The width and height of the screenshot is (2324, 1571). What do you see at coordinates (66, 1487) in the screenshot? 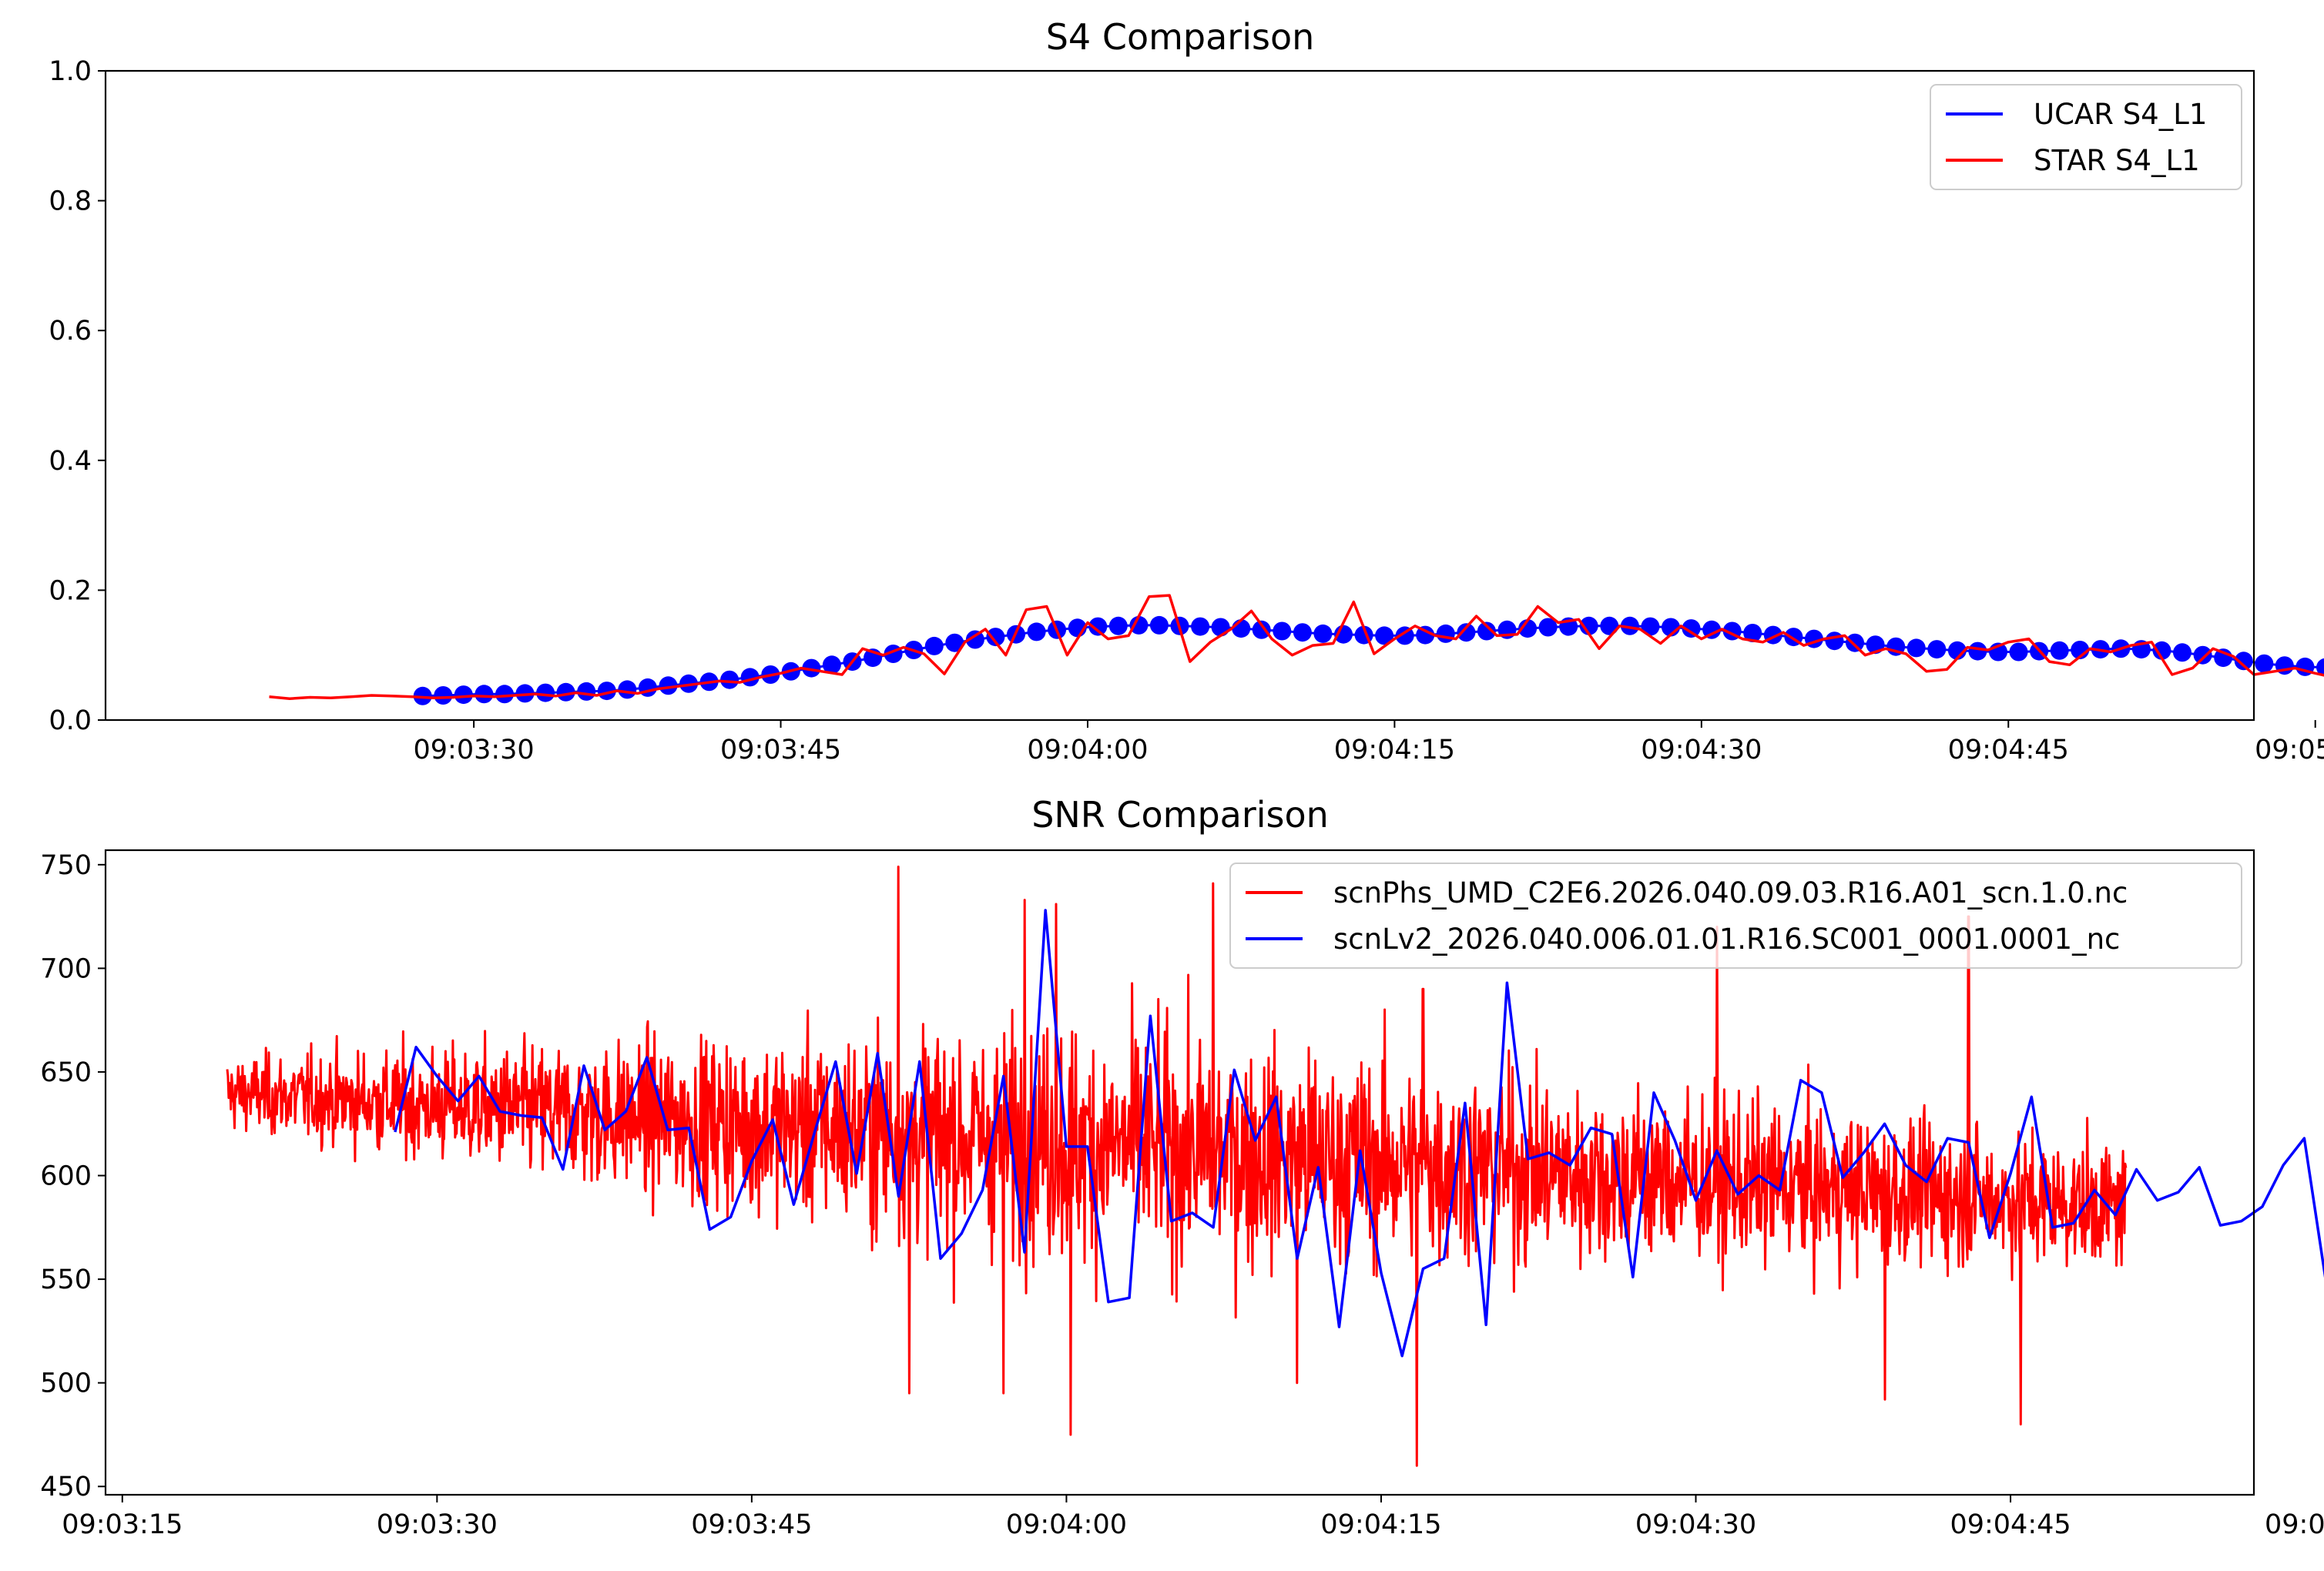
I see `snr-y-tick-label: 450` at bounding box center [66, 1487].